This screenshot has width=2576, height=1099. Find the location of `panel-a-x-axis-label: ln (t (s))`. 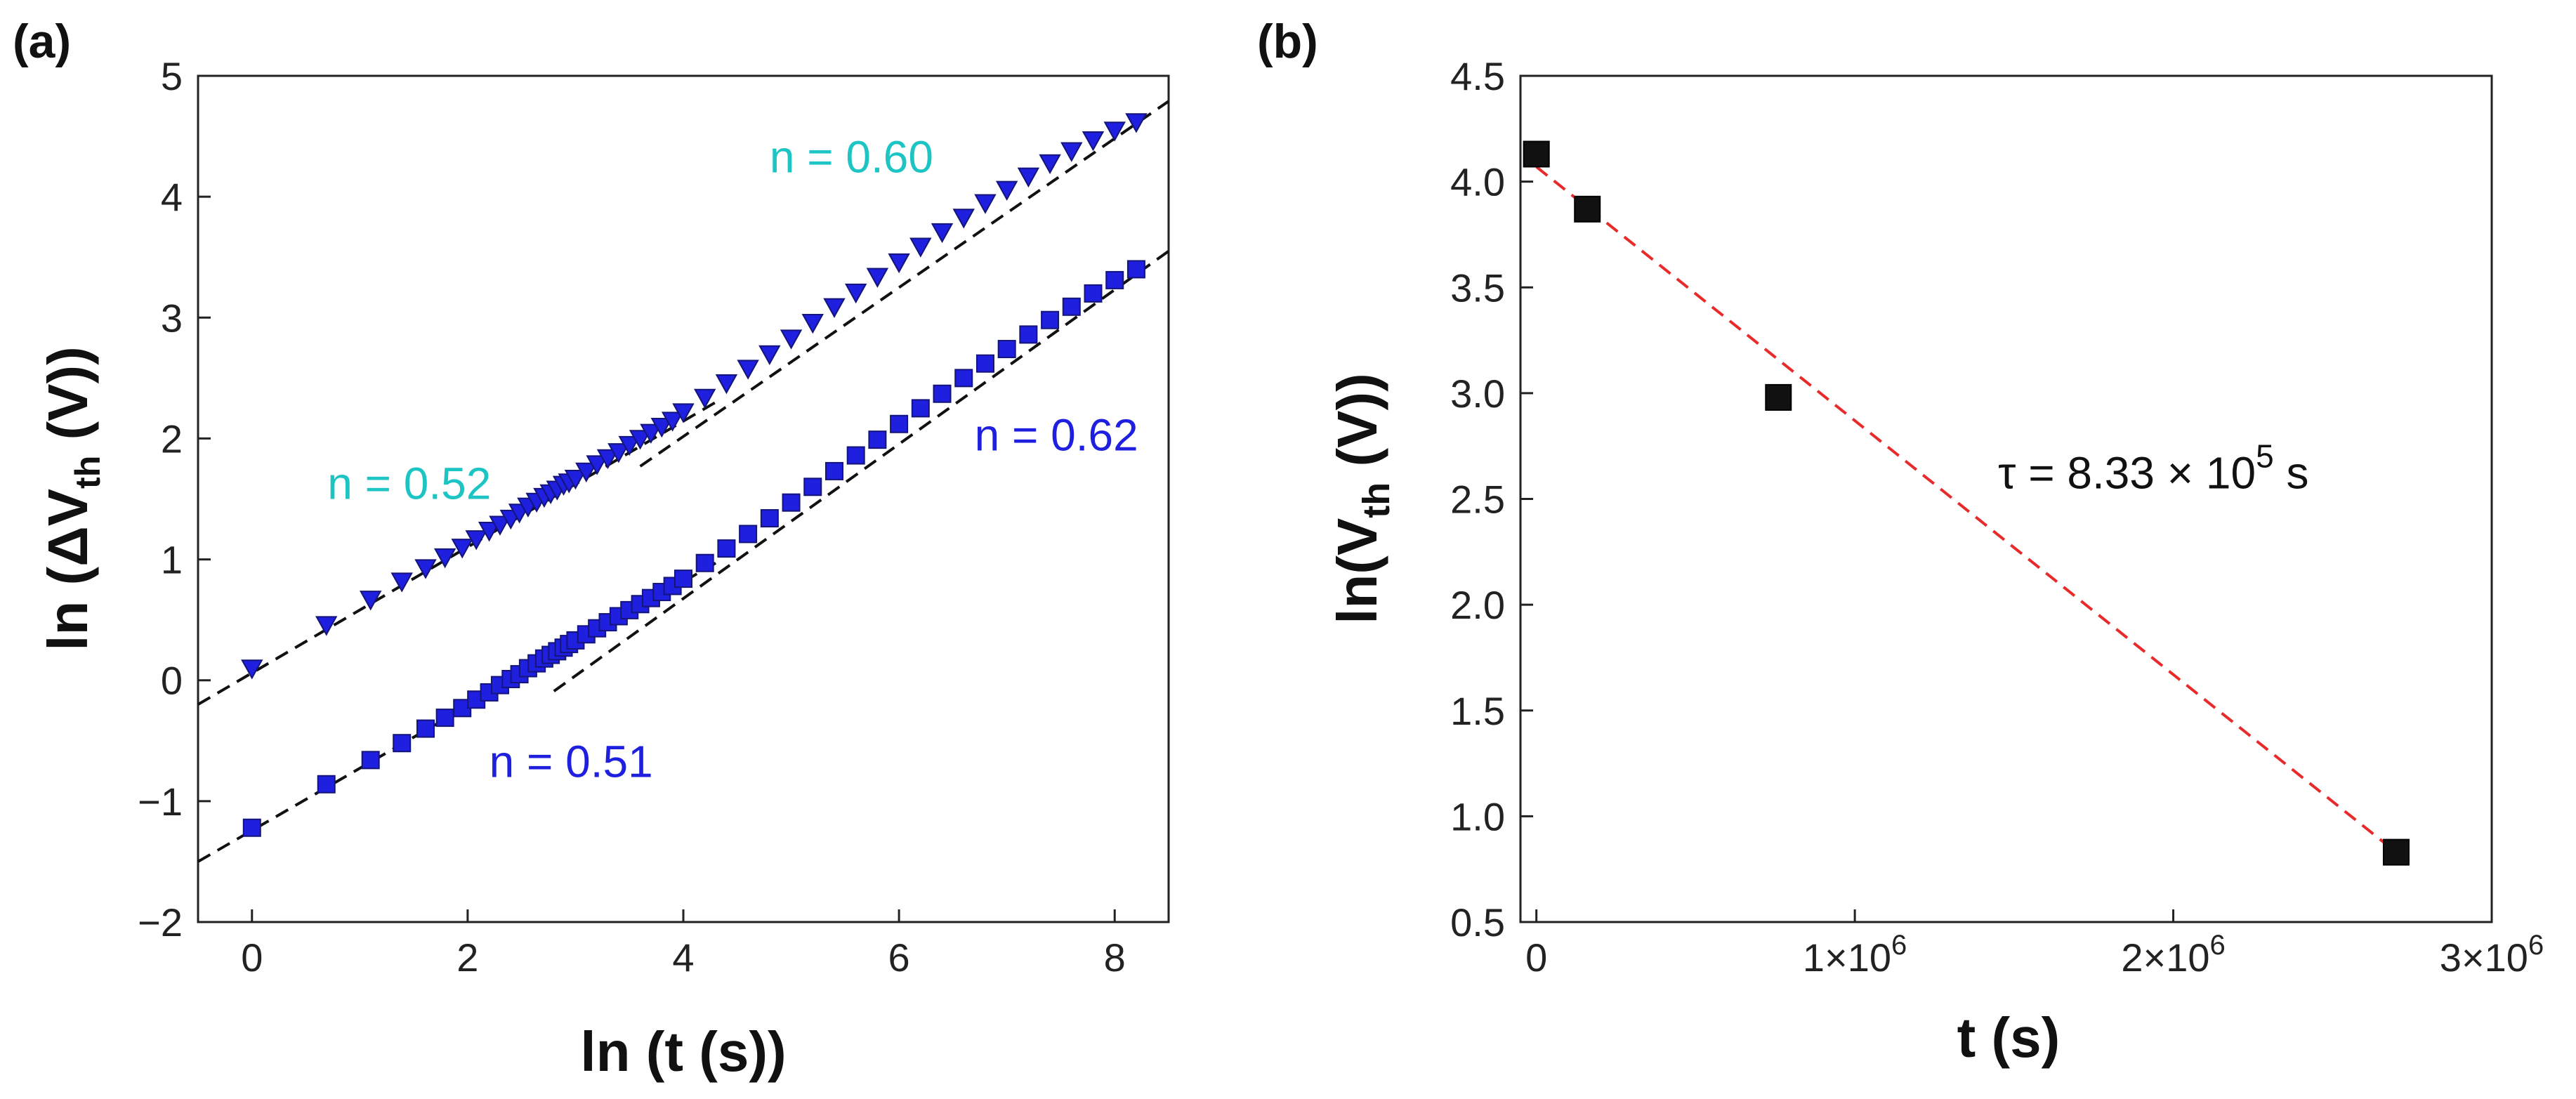

panel-a-x-axis-label: ln (t (s)) is located at coordinates (683, 1051).